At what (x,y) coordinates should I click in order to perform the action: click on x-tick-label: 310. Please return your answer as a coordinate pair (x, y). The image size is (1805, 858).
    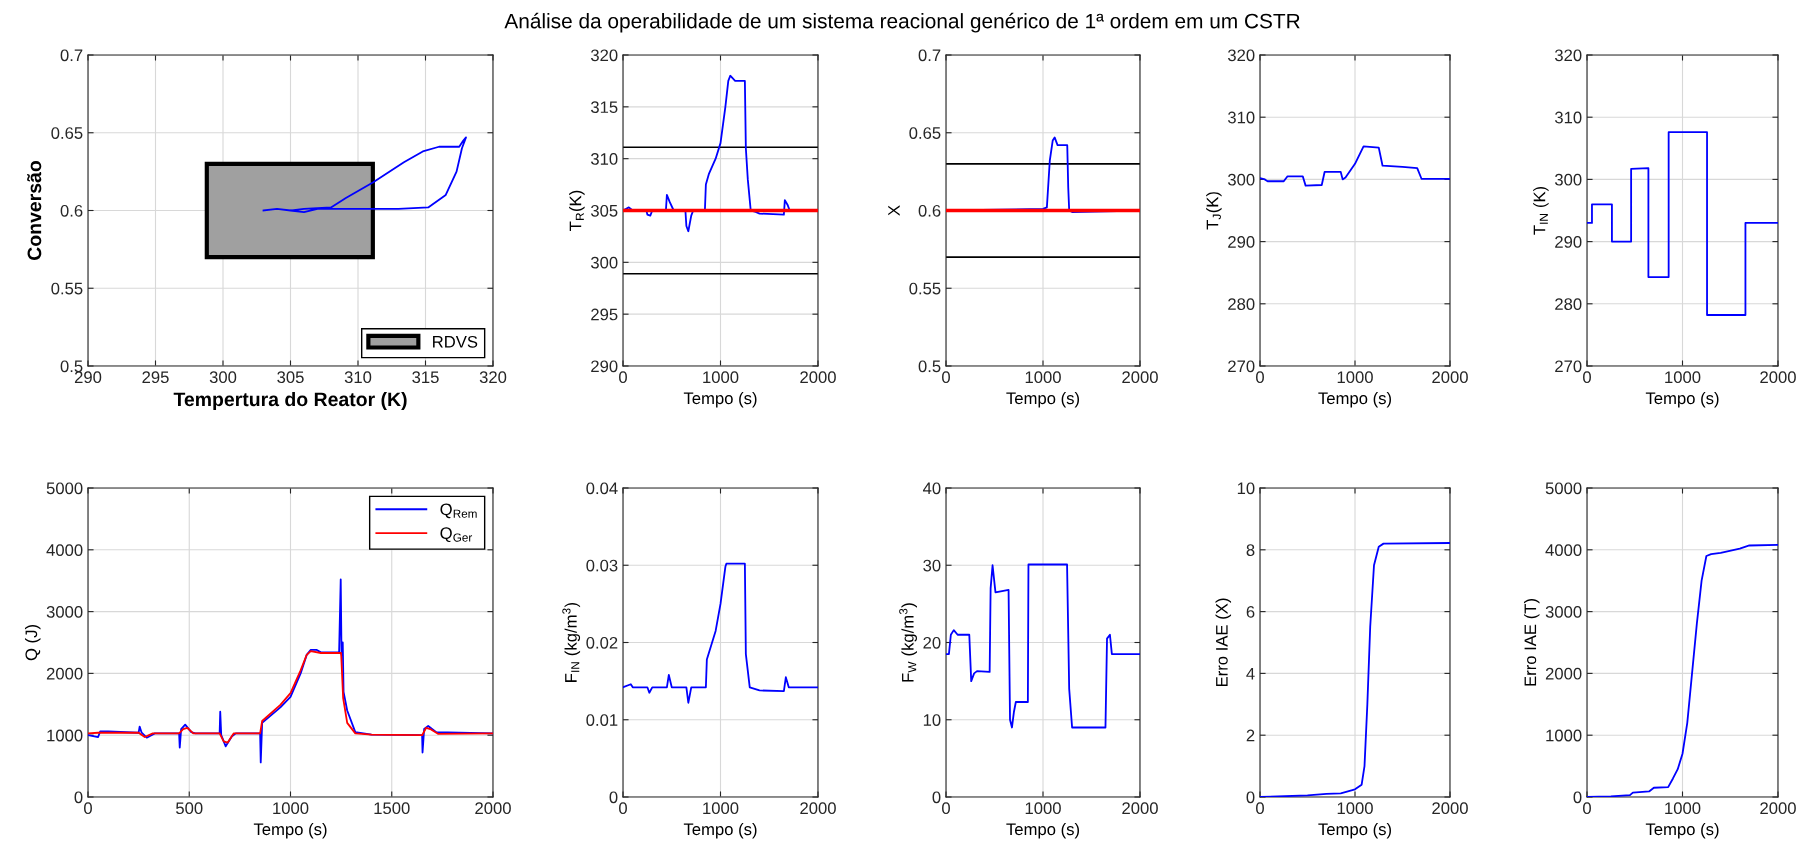
    Looking at the image, I should click on (358, 377).